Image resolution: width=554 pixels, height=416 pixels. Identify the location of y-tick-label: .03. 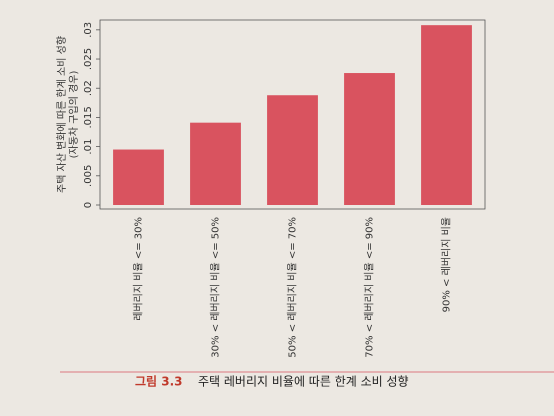
(88, 30).